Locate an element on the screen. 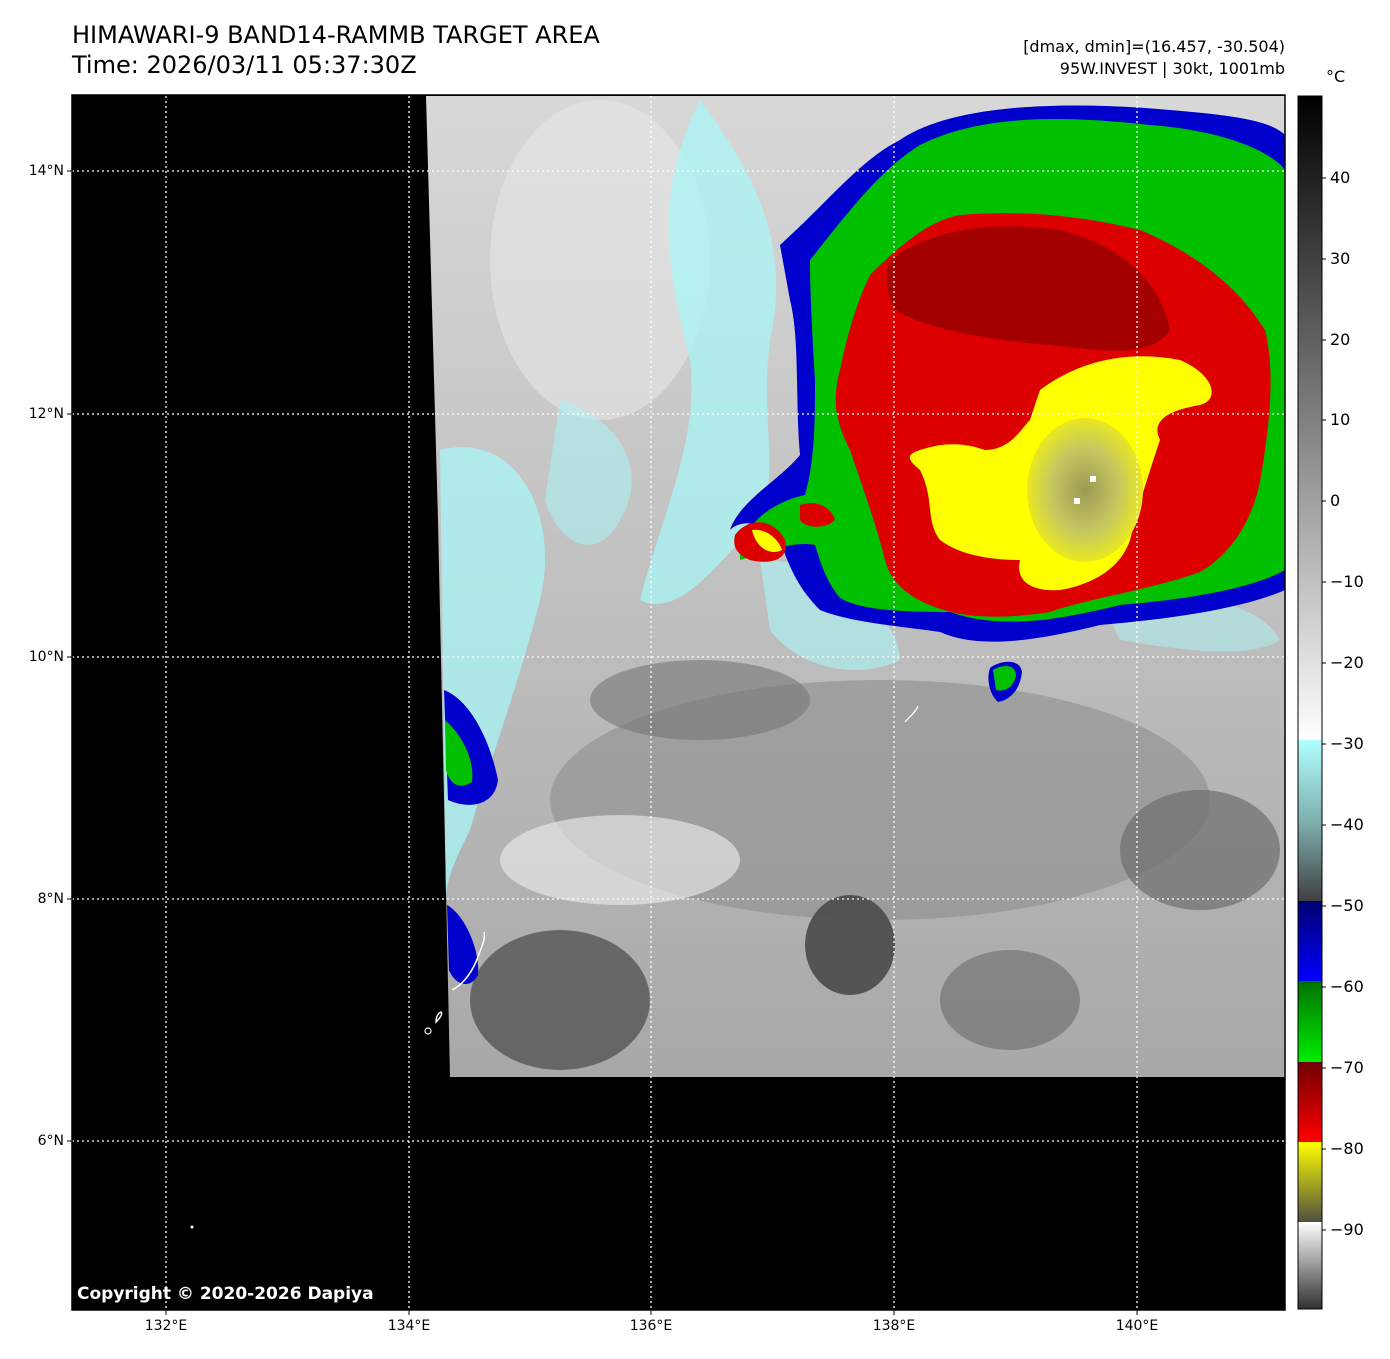 The width and height of the screenshot is (1390, 1359). lat-label-8n: 8°N is located at coordinates (50, 899).